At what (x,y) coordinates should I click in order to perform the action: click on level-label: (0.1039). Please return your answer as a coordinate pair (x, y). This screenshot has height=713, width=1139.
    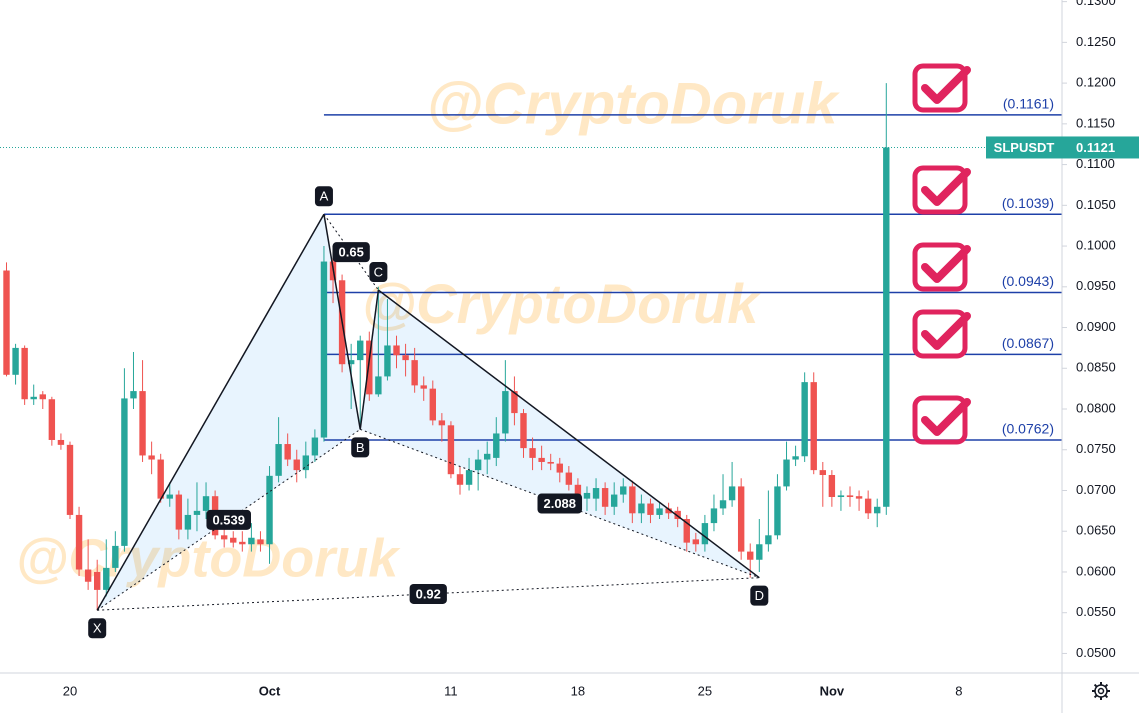
    Looking at the image, I should click on (1028, 203).